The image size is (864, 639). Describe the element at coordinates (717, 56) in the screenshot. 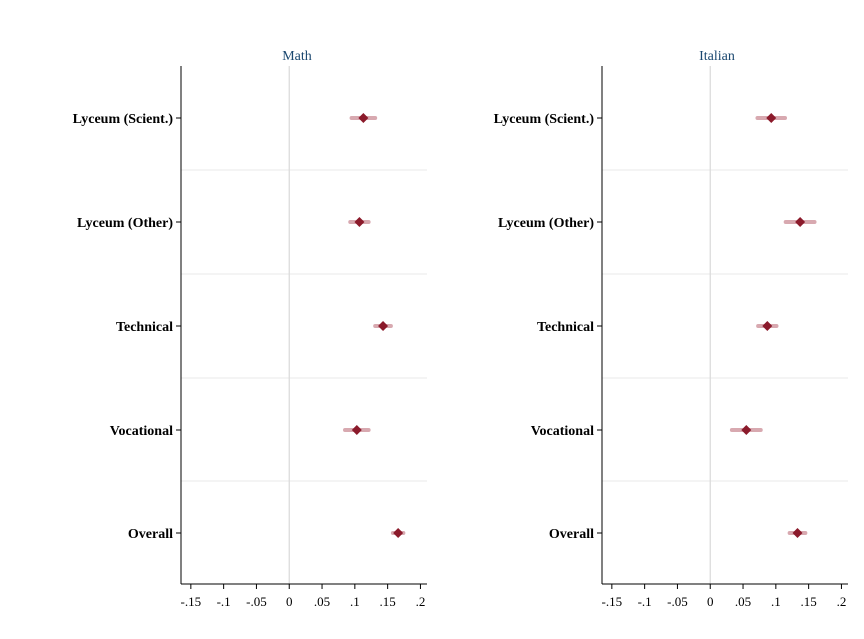

I see `panel-title: Italian` at that location.